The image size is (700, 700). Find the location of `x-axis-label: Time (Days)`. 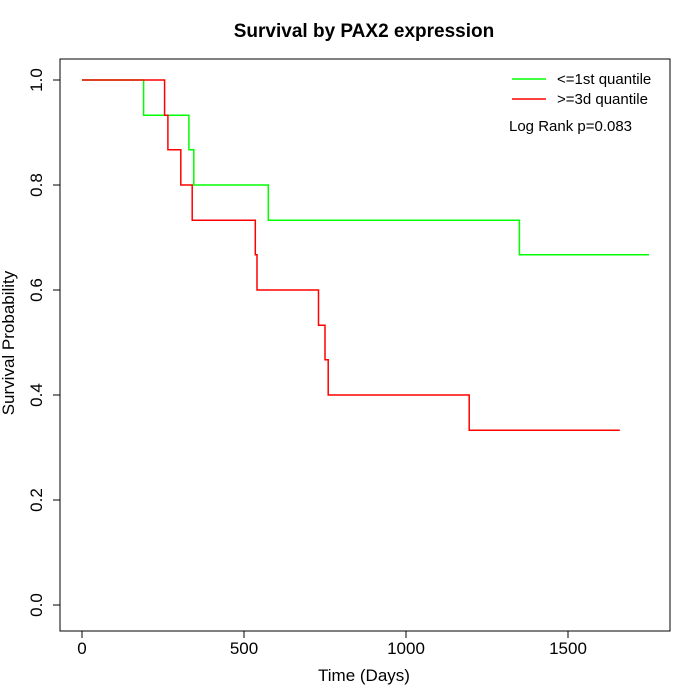

x-axis-label: Time (Days) is located at coordinates (364, 675).